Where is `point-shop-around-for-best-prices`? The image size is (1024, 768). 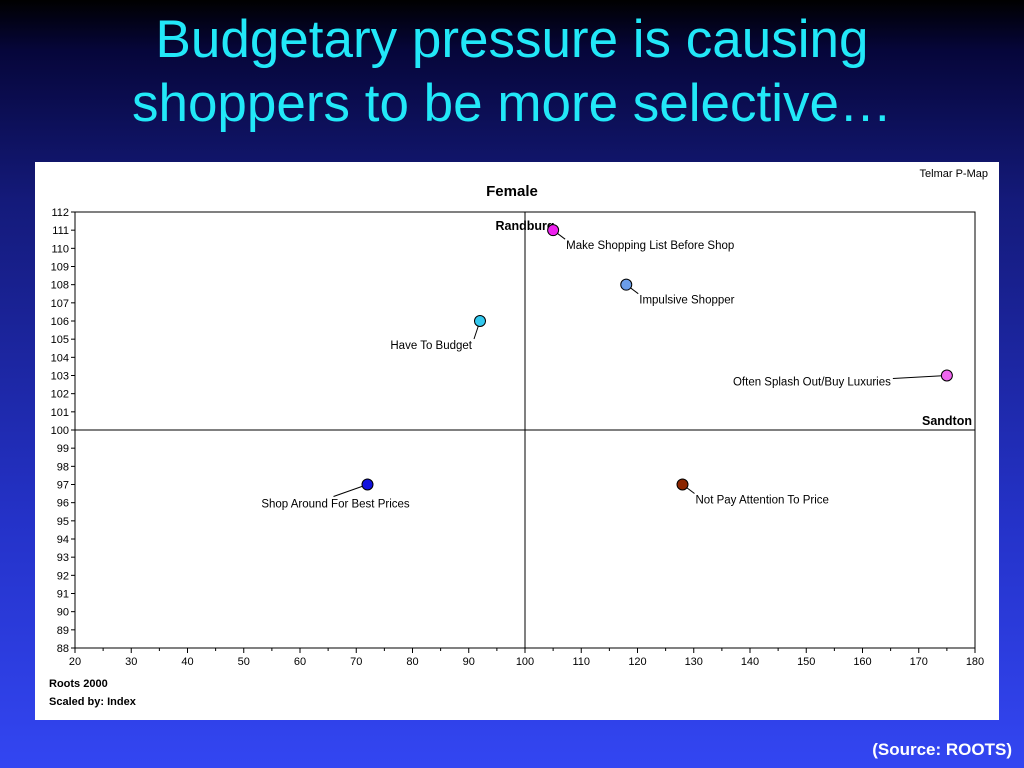 point-shop-around-for-best-prices is located at coordinates (367, 484).